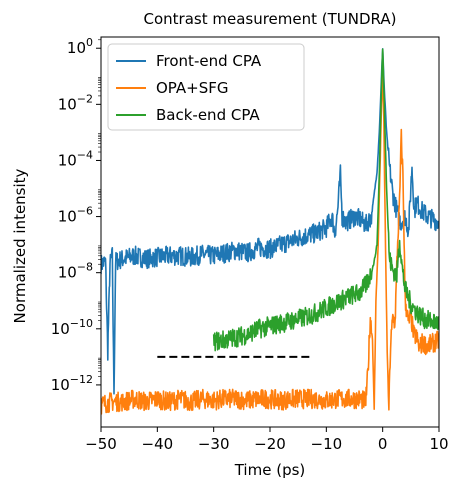 The height and width of the screenshot is (495, 467). Describe the element at coordinates (158, 444) in the screenshot. I see `x-tick-label: −40` at that location.